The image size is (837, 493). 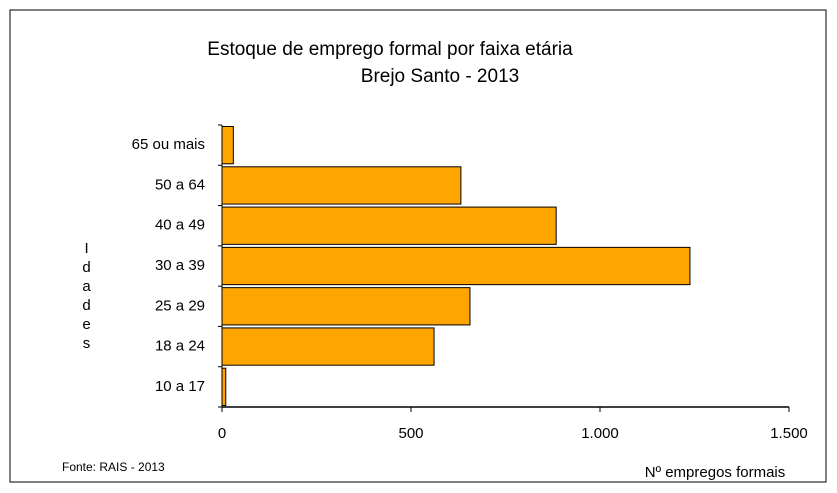 I want to click on y-tick-label: 25 a 29, so click(x=180, y=305).